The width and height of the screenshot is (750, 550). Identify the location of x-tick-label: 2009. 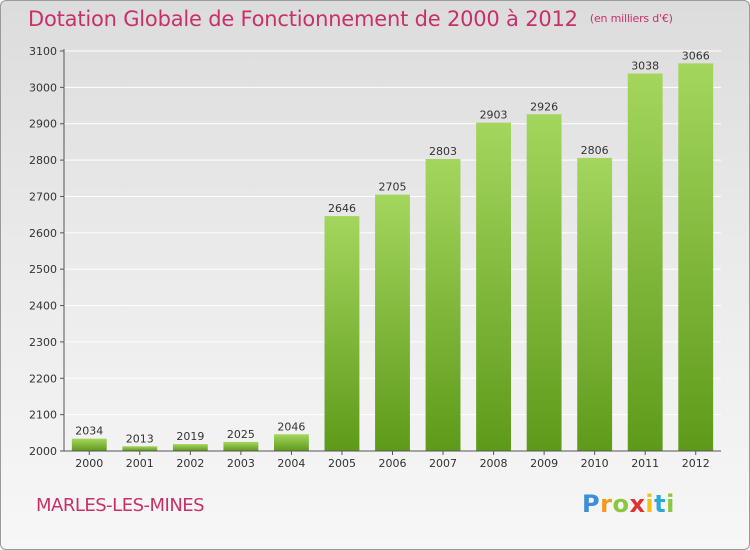
(544, 463).